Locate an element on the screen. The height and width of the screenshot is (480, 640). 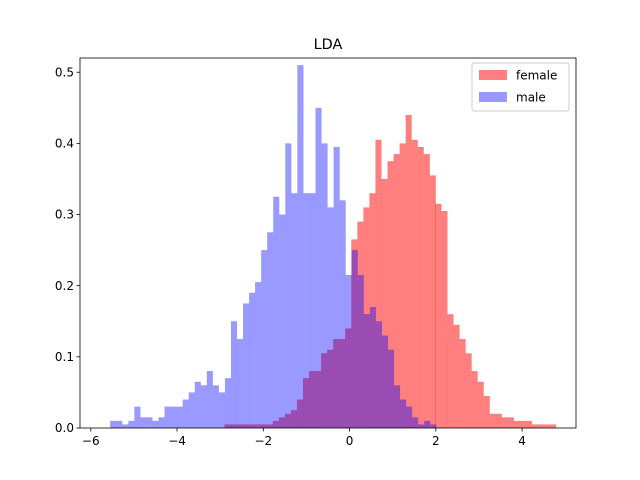
x-tick-label: 4 is located at coordinates (522, 441).